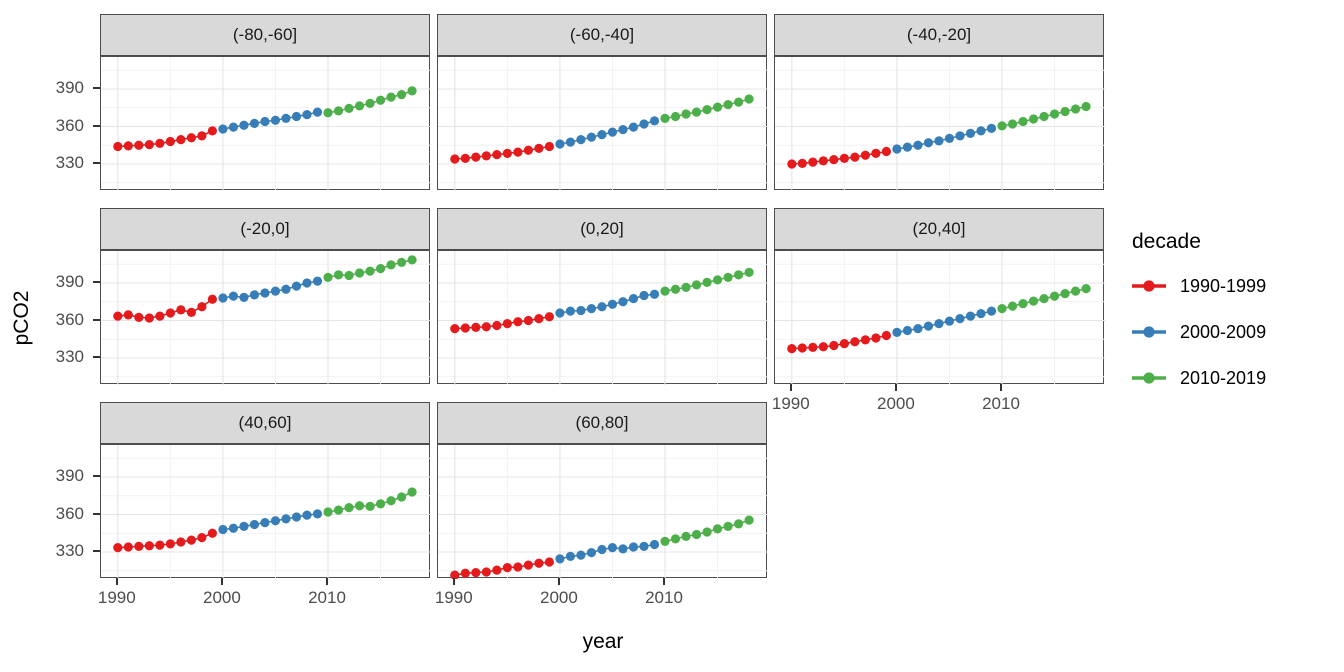 Image resolution: width=1344 pixels, height=672 pixels. What do you see at coordinates (1223, 331) in the screenshot?
I see `legend-entry-label: 2000-2009` at bounding box center [1223, 331].